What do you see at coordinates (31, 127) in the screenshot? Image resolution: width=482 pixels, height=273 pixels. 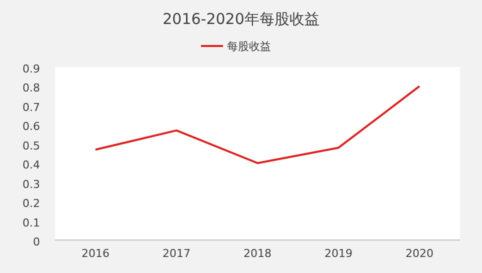 I see `y-tick-label: 0.6` at bounding box center [31, 127].